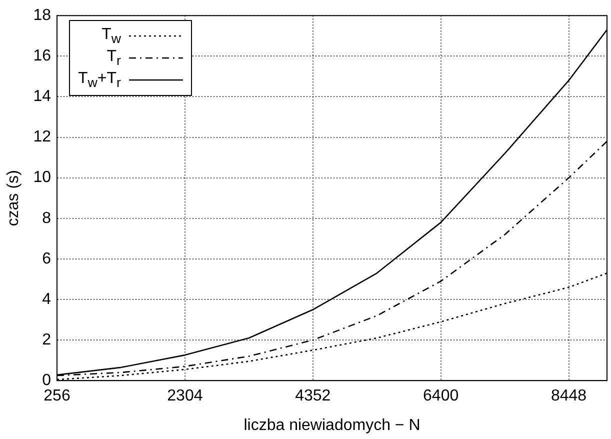 Image resolution: width=611 pixels, height=439 pixels. What do you see at coordinates (57, 396) in the screenshot?
I see `x-tick-label: 256` at bounding box center [57, 396].